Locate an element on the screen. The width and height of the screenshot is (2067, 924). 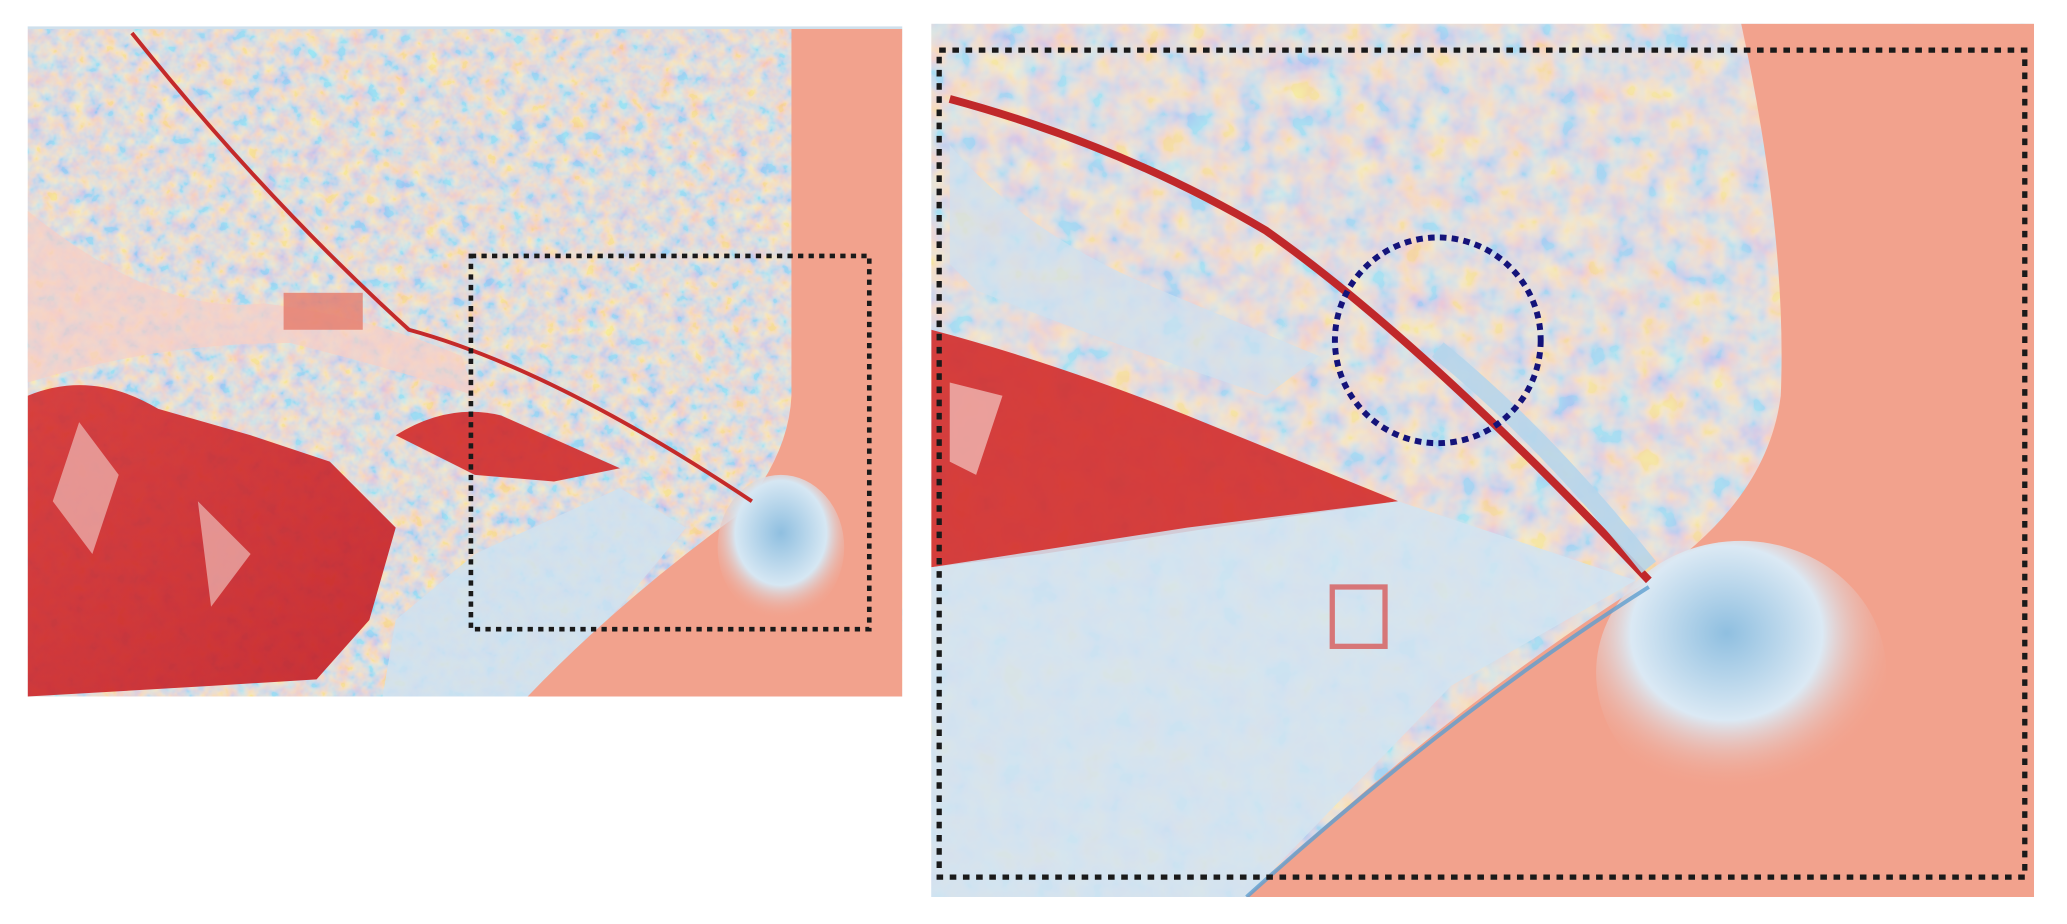
mountains is located at coordinates (1165, 448).